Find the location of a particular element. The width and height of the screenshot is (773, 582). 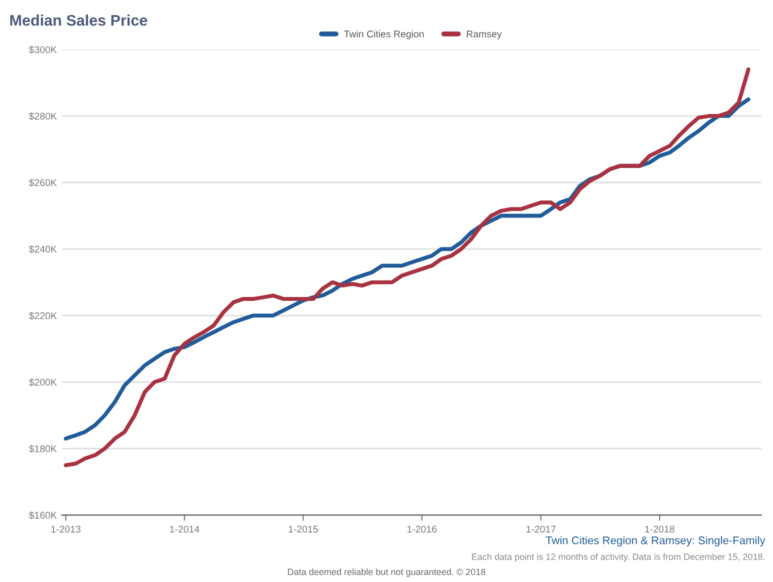

y-tick-label: $260K is located at coordinates (42, 182).